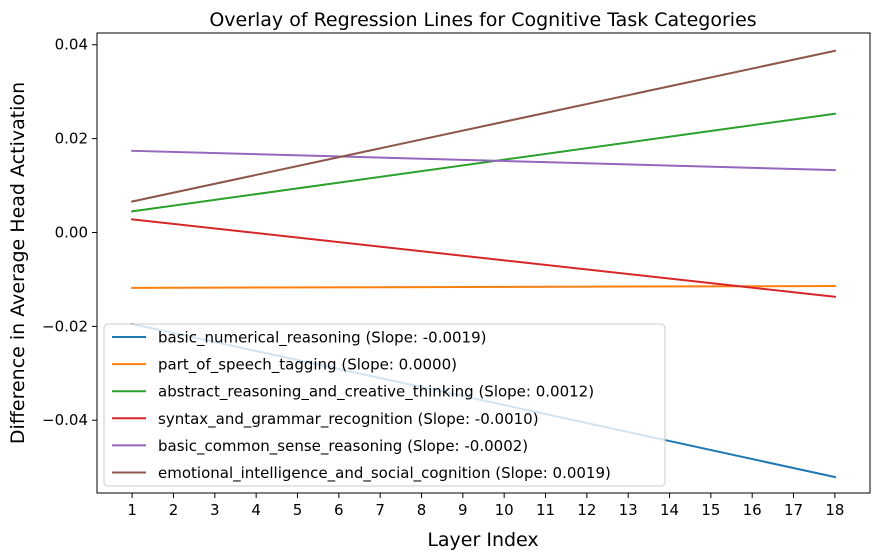 This screenshot has width=881, height=559. What do you see at coordinates (793, 510) in the screenshot?
I see `x-tick-label: 17` at bounding box center [793, 510].